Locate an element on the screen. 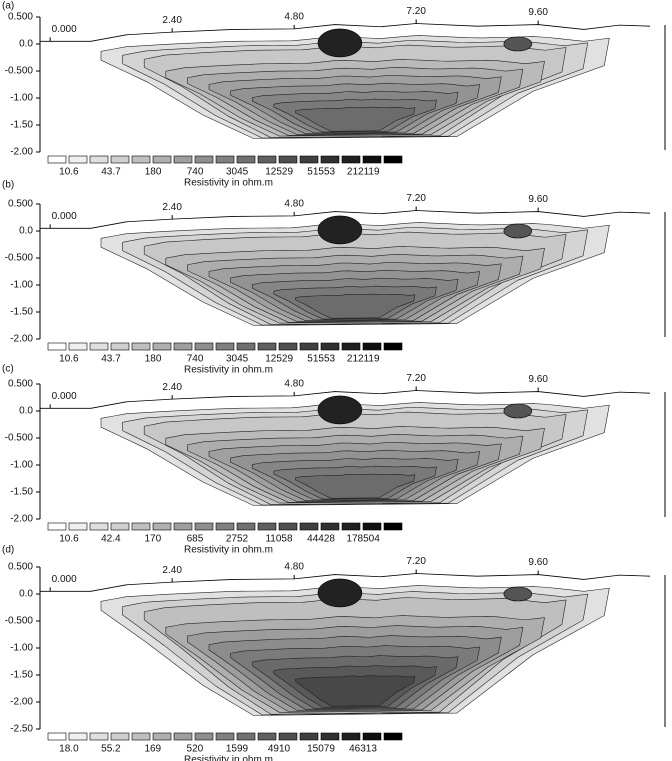 The image size is (672, 761). colorbar-tick-label: 178504 is located at coordinates (363, 539).